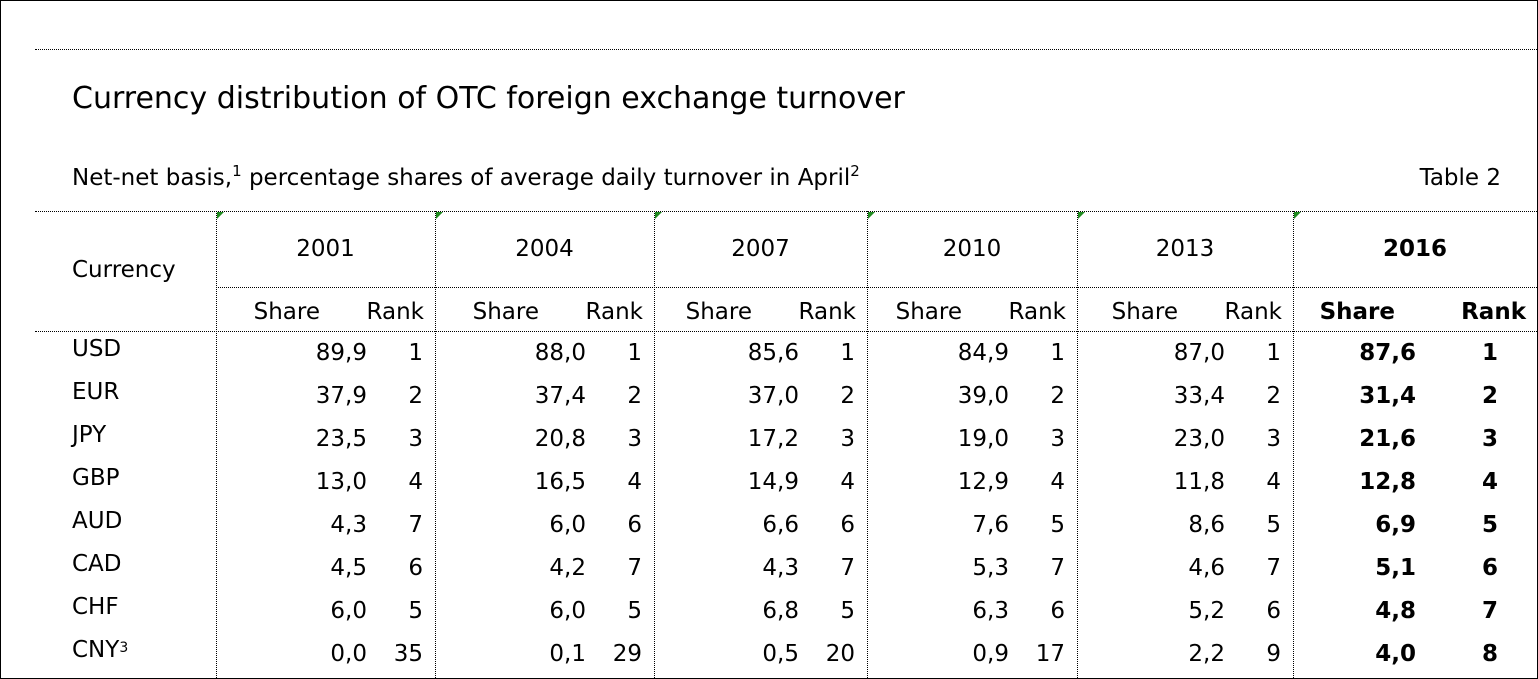  What do you see at coordinates (348, 568) in the screenshot?
I see `share-value: 4,5` at bounding box center [348, 568].